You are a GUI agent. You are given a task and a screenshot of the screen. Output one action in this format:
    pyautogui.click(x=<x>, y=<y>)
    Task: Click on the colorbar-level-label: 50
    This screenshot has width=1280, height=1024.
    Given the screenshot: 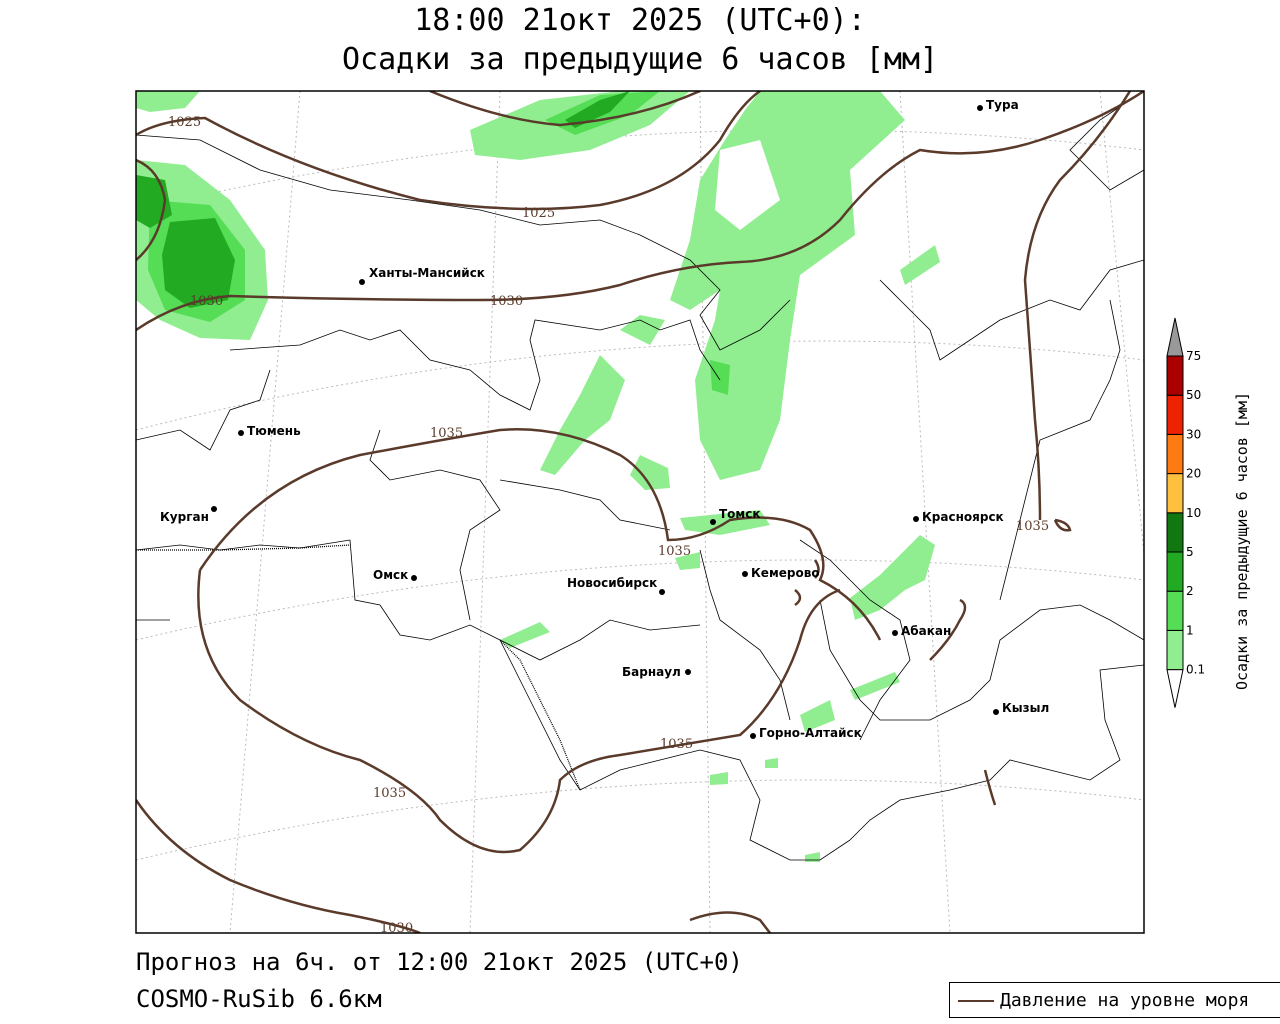 What is the action you would take?
    pyautogui.click(x=1193, y=395)
    